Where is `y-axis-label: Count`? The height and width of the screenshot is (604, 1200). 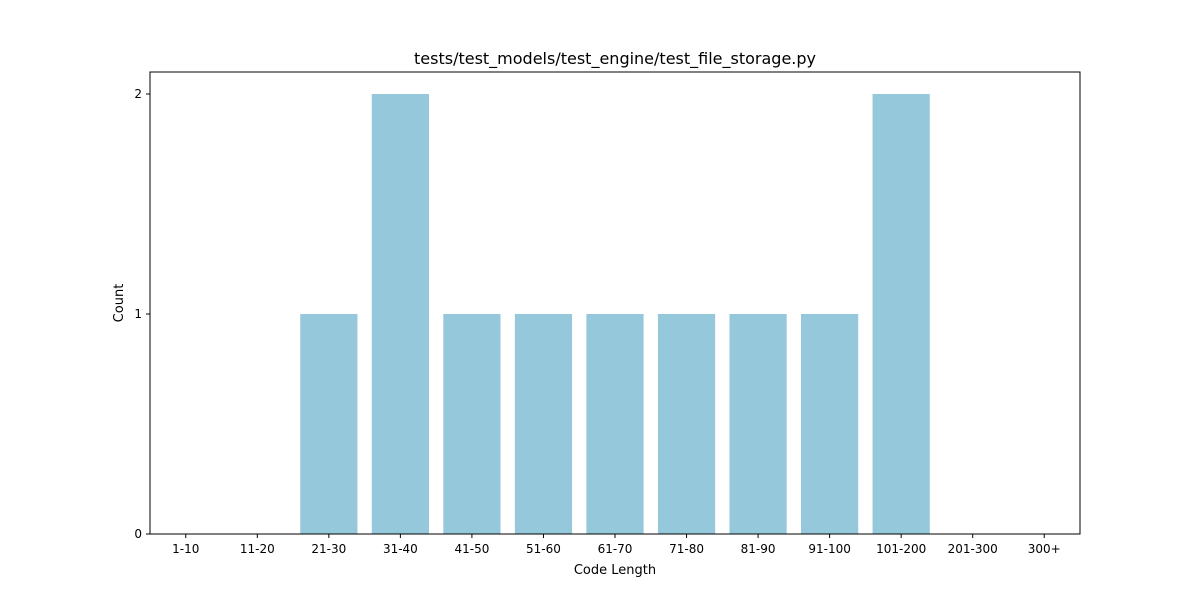
y-axis-label: Count is located at coordinates (119, 303).